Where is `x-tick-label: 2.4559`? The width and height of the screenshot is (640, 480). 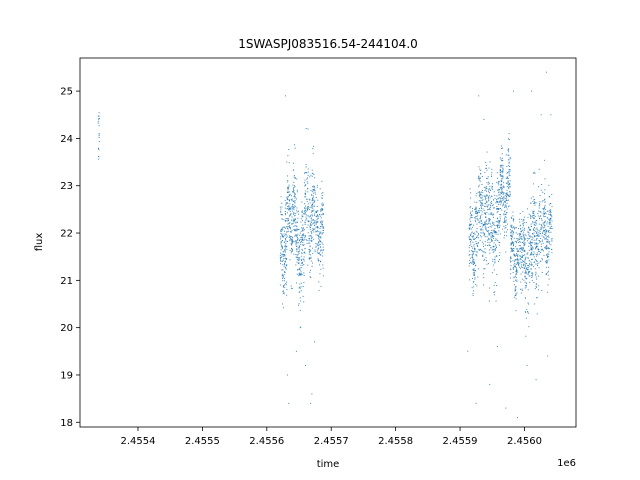
x-tick-label: 2.4559 is located at coordinates (460, 441).